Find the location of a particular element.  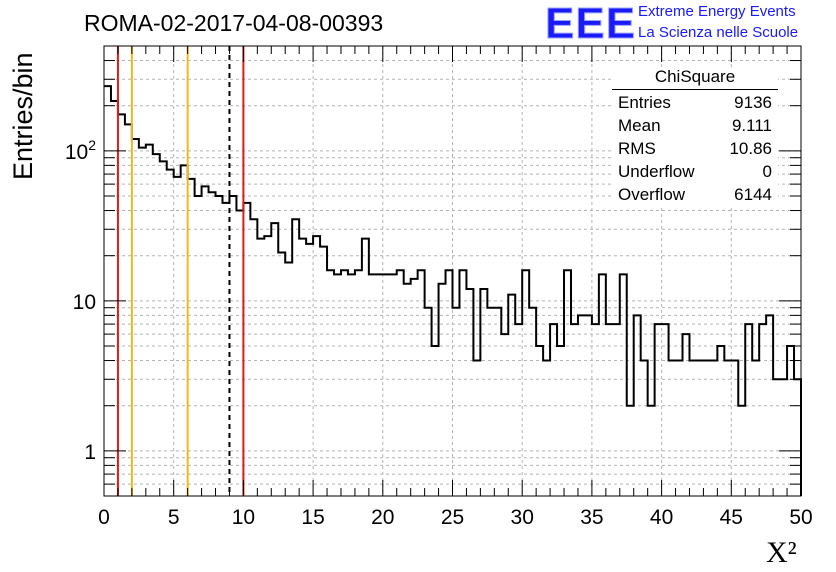

eee-logo: EEE is located at coordinates (590, 22).